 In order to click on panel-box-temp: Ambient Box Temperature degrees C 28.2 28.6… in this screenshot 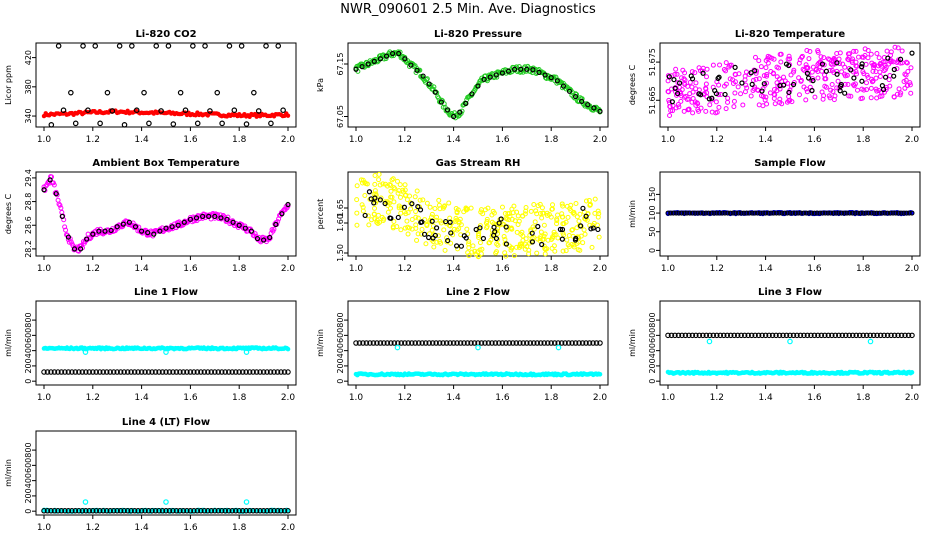, I will do `click(150, 216)`.